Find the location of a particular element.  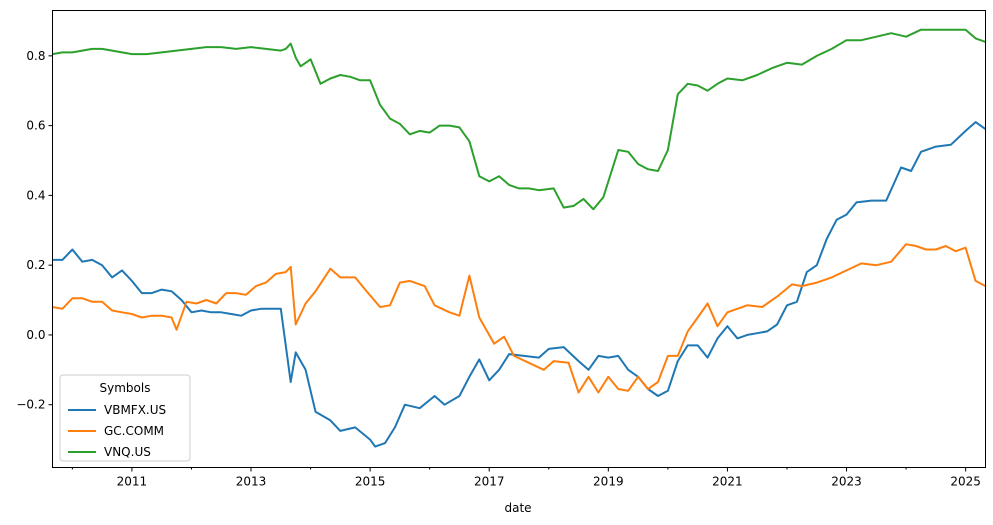

x-tick-label: 2025 is located at coordinates (965, 482).